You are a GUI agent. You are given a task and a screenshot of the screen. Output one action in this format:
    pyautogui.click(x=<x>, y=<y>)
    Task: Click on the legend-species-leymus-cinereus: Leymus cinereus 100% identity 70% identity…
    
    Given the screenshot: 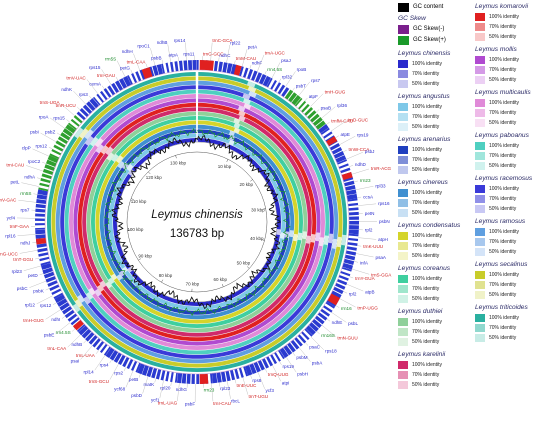 What is the action you would take?
    pyautogui.click(x=436, y=199)
    